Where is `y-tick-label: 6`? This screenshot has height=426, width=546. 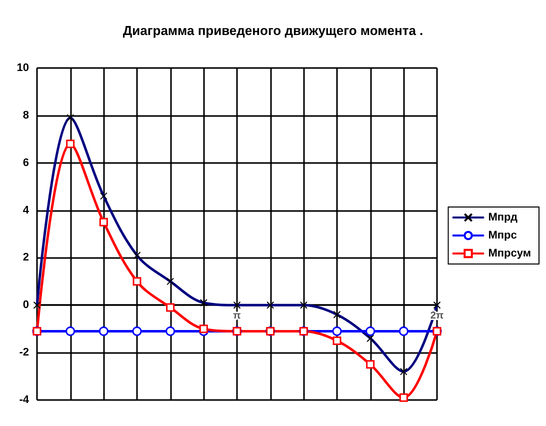
y-tick-label: 6 is located at coordinates (25, 162).